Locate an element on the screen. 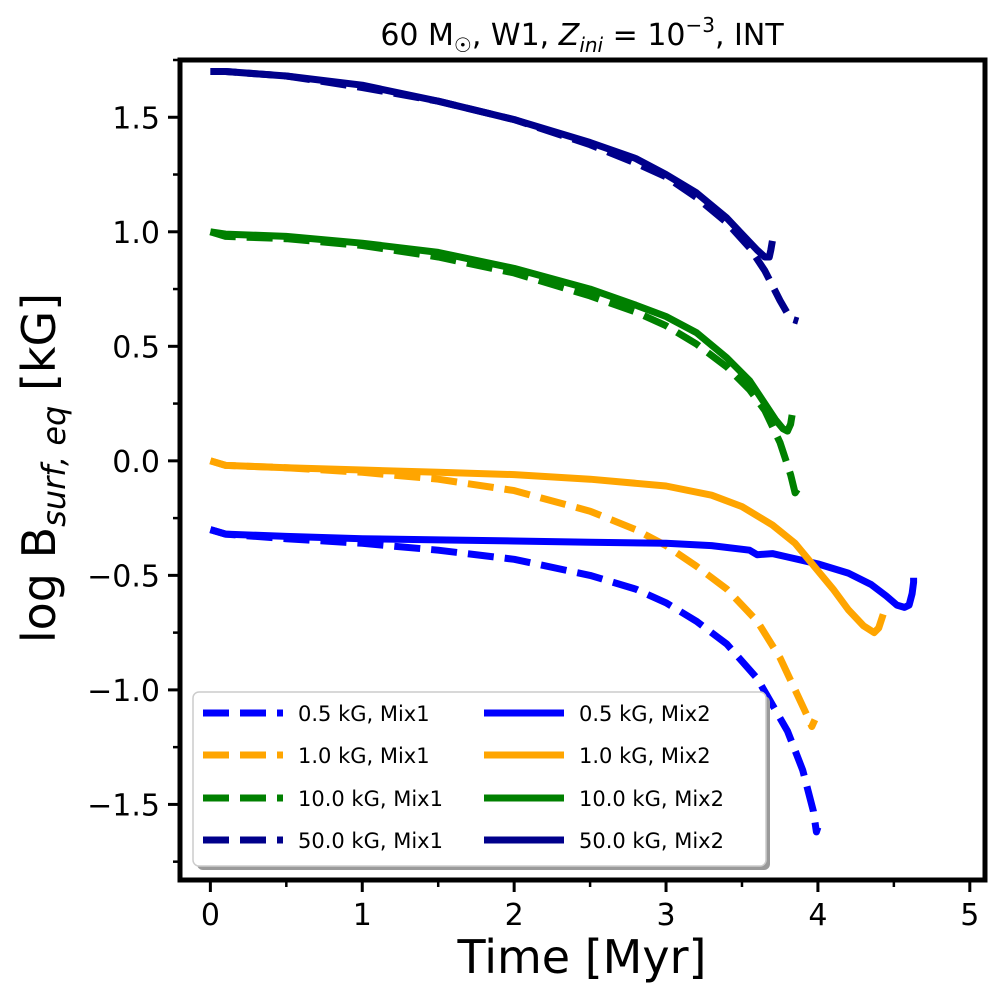 The width and height of the screenshot is (1000, 1000). legend-label: 0.5 kG, Mix2 is located at coordinates (645, 714).